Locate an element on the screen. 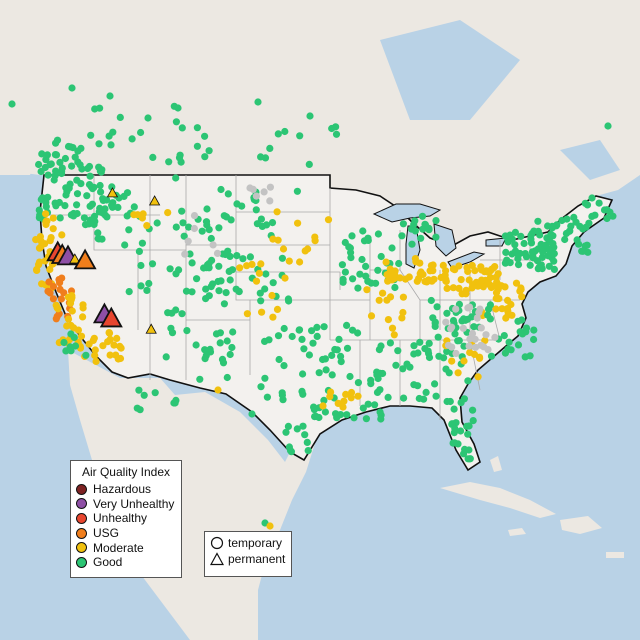  legend-row-very-unhealthy: Very Unhealthy is located at coordinates (126, 504).